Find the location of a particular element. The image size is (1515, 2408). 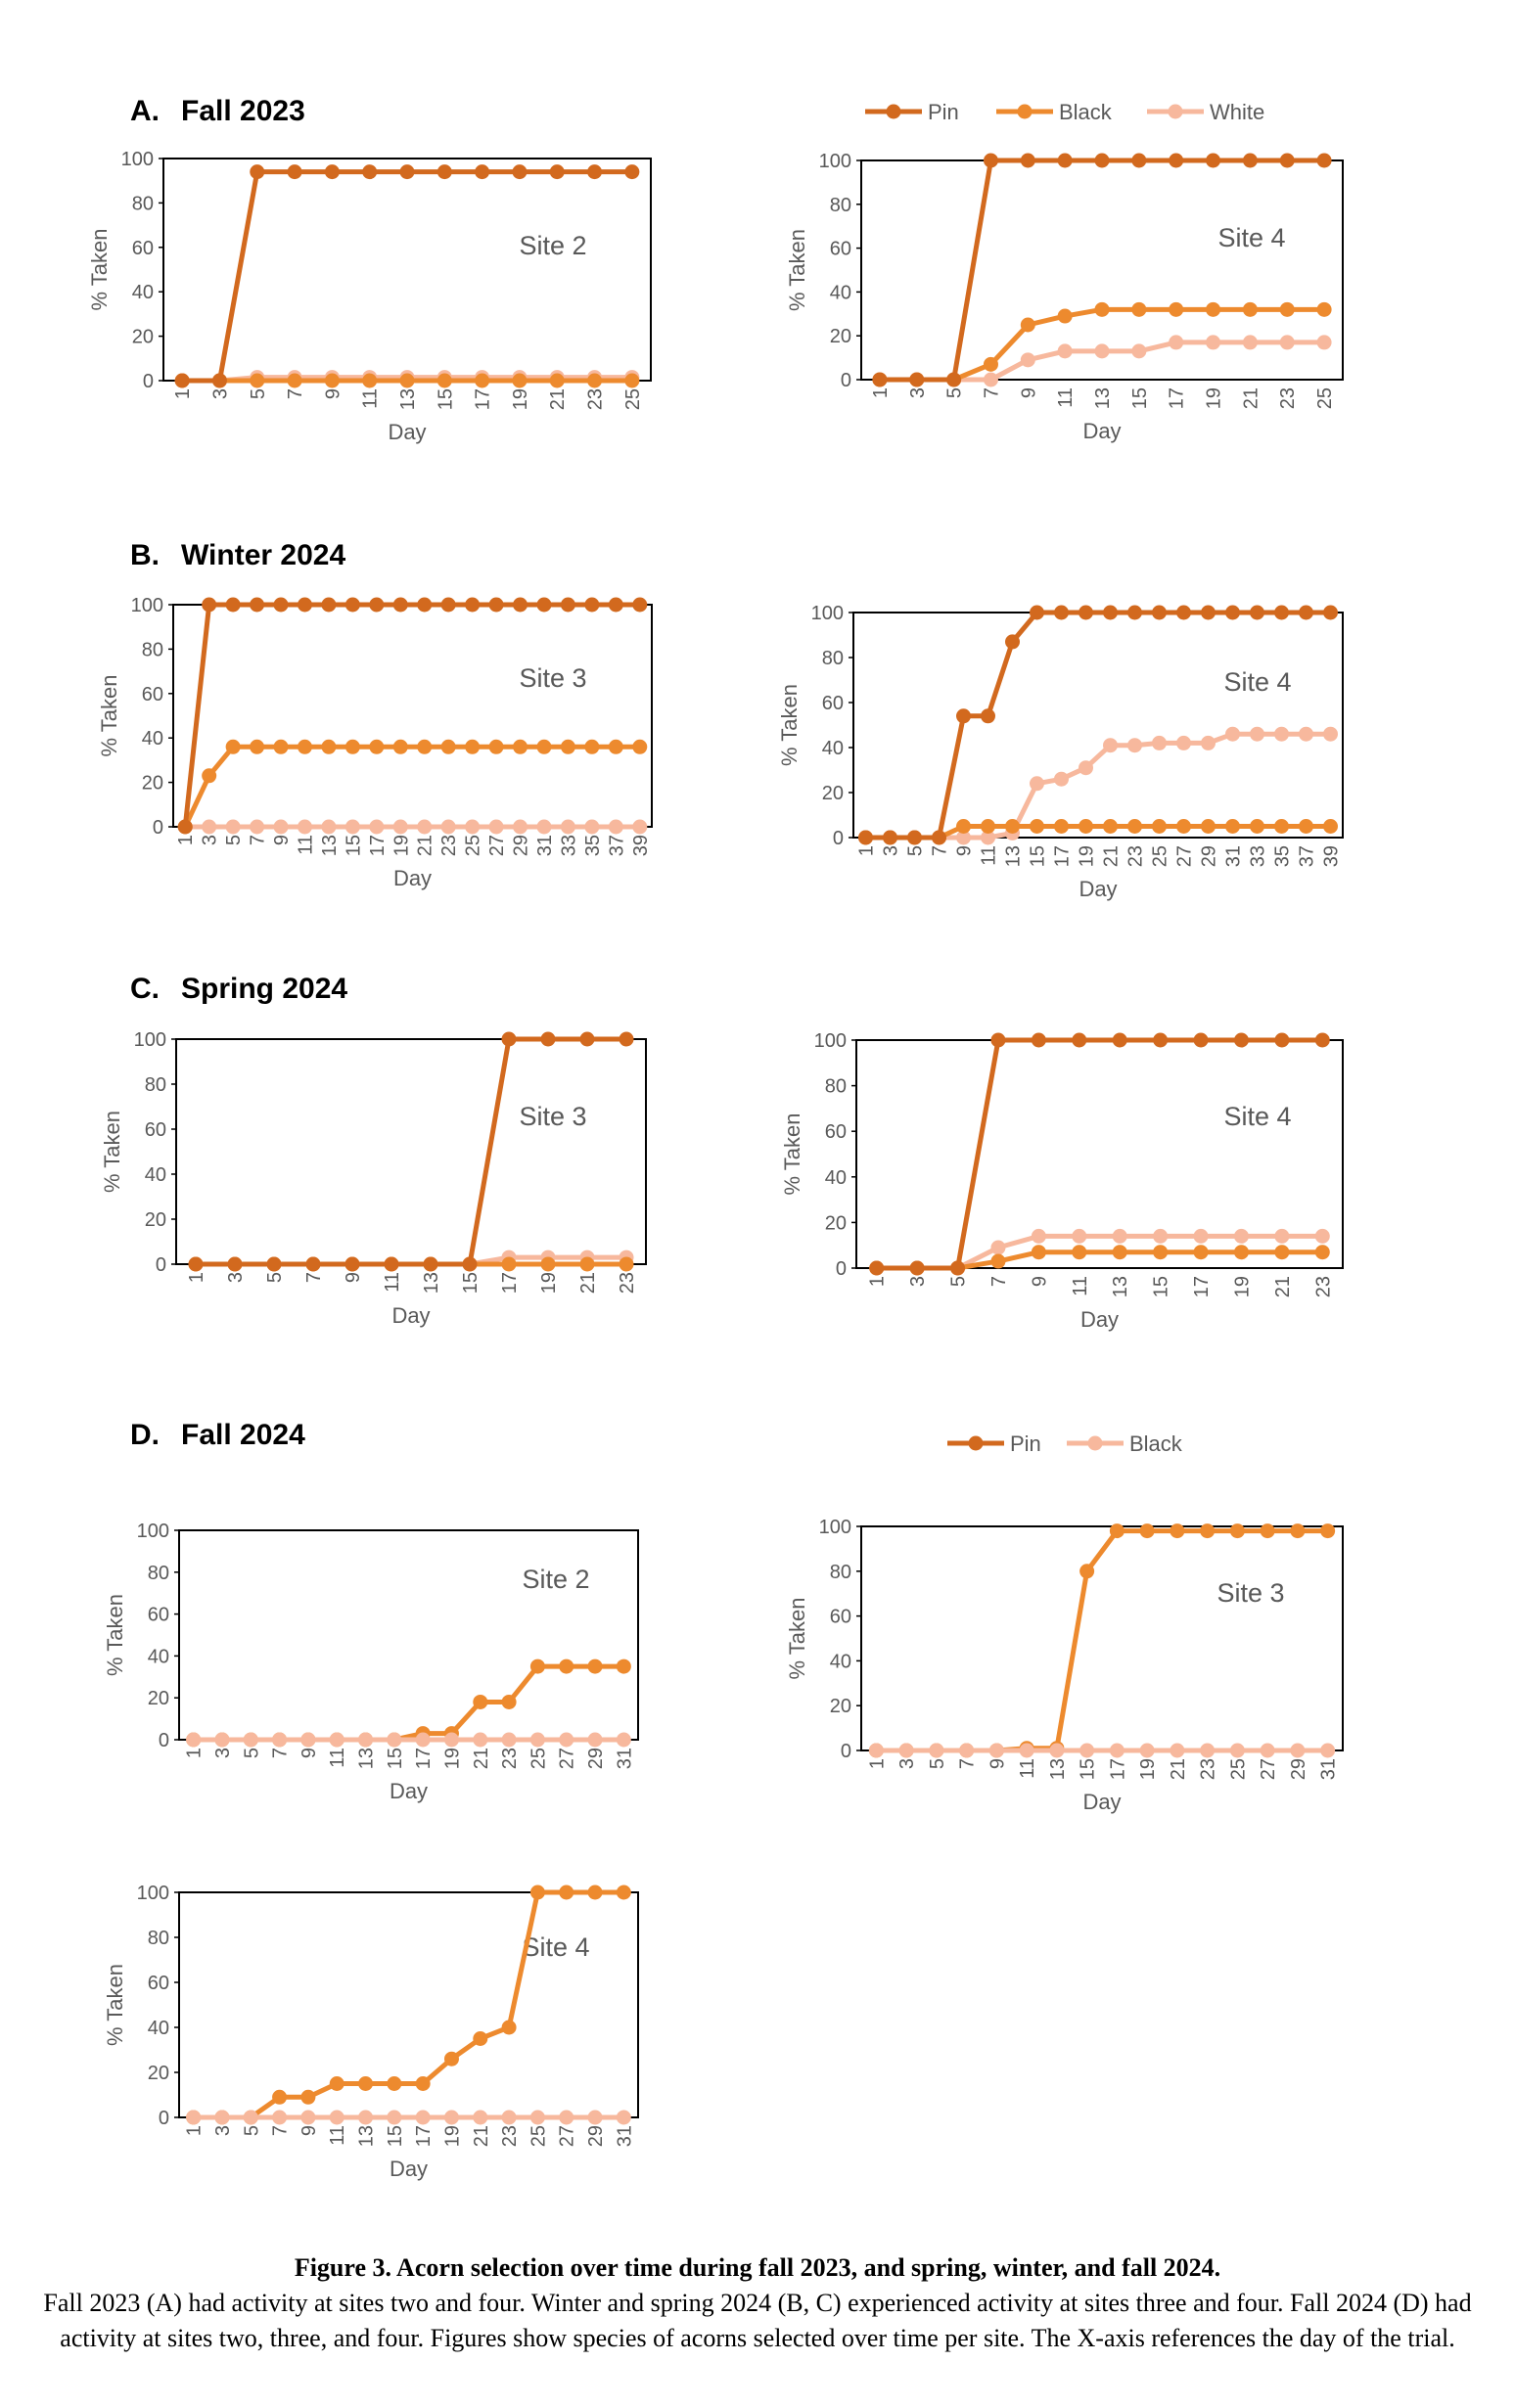

section-title: Fall 2024 is located at coordinates (243, 1435).